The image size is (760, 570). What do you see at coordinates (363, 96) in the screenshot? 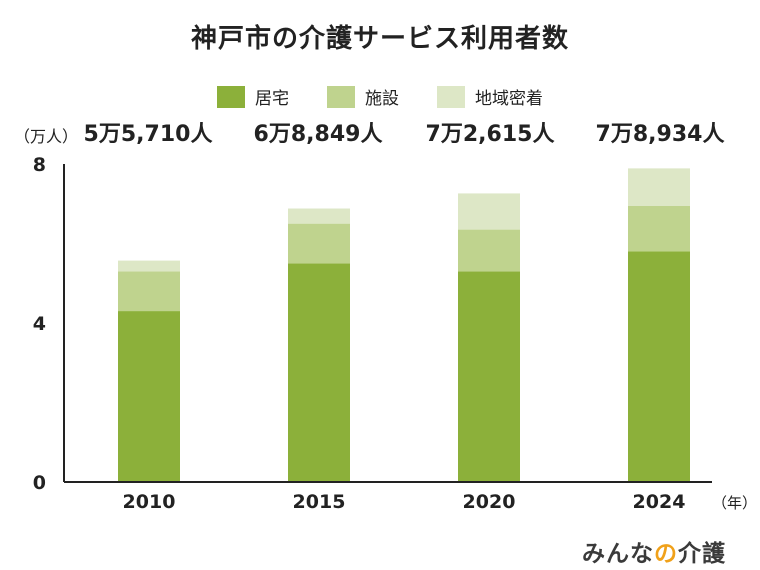
I see `legend-item-facility: 施設` at bounding box center [363, 96].